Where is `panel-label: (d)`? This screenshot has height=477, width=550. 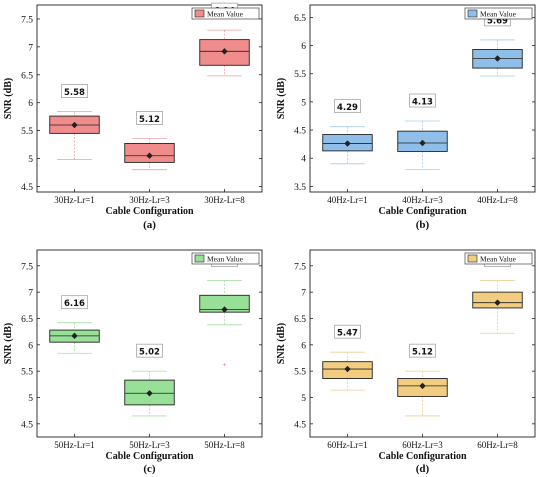 panel-label: (d) is located at coordinates (423, 469).